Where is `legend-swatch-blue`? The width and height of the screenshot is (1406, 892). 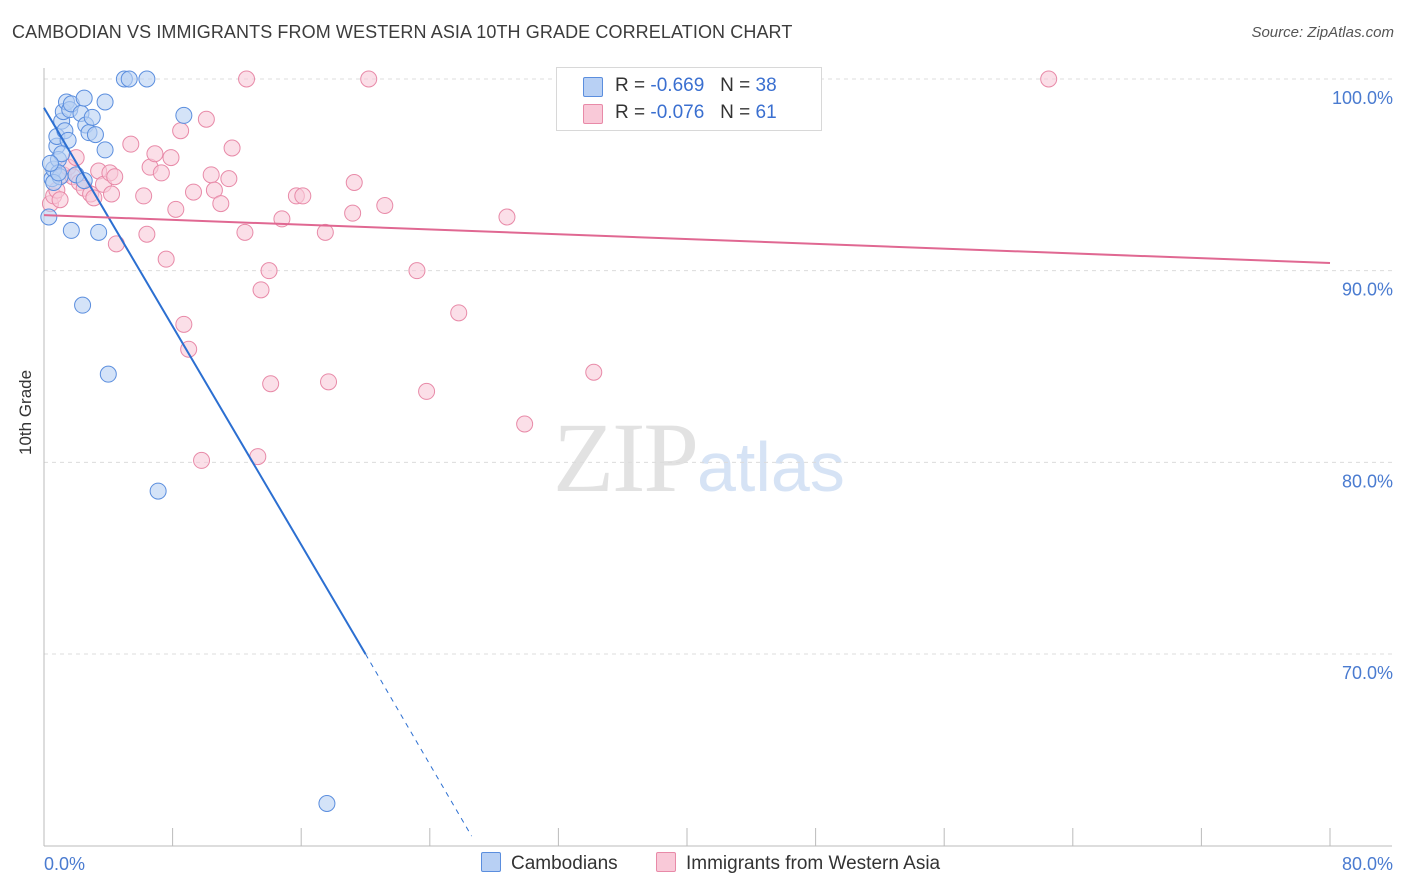 legend-swatch-blue is located at coordinates (593, 87).